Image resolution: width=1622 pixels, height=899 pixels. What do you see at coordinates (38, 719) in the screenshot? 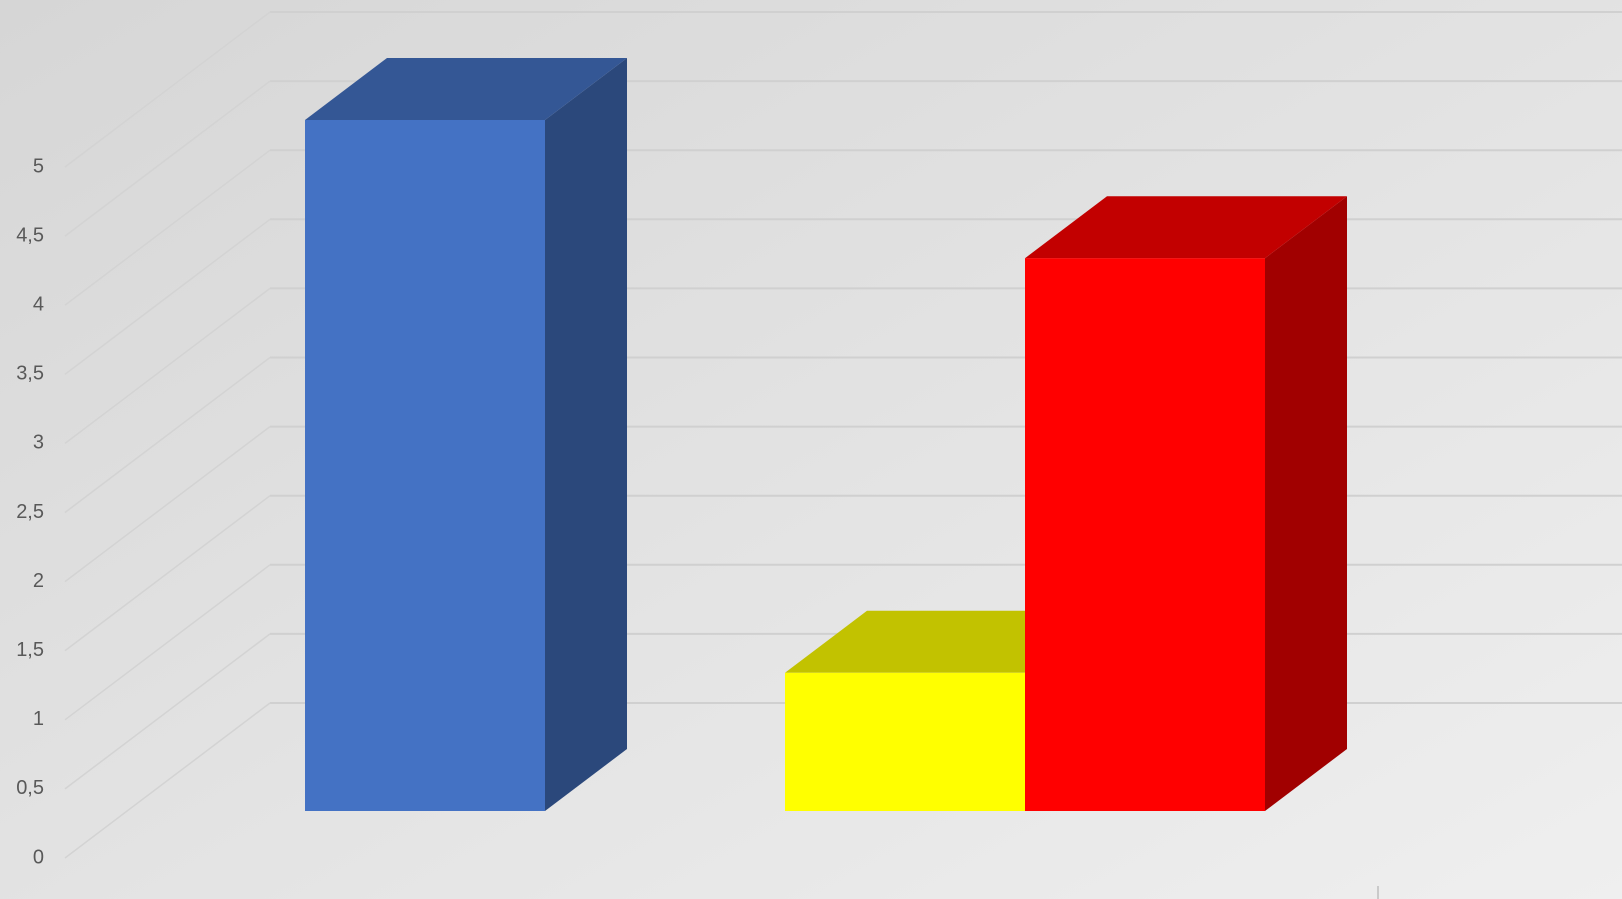
I see `y-tick-label: 1` at bounding box center [38, 719].